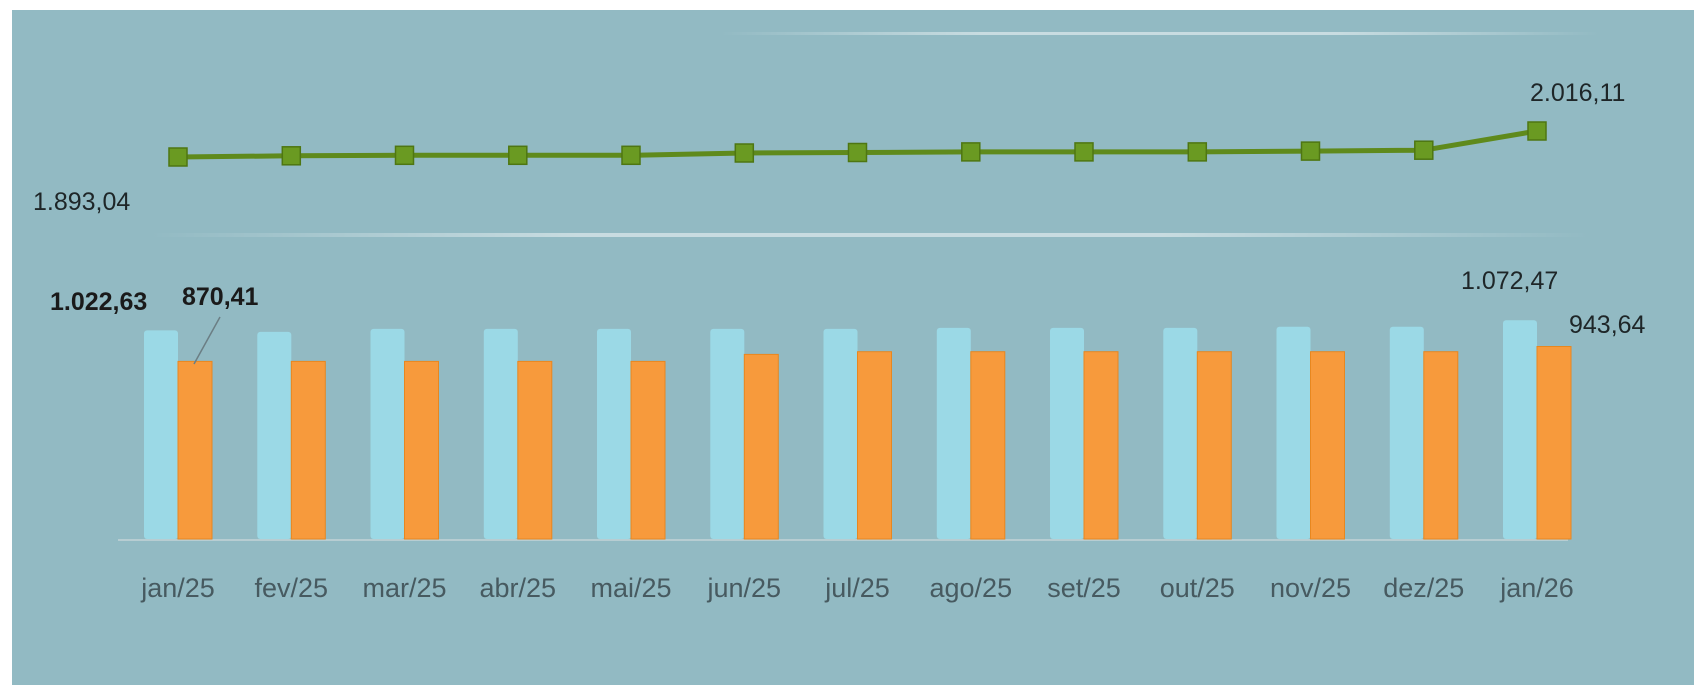 The height and width of the screenshot is (685, 1694). I want to click on line-marker-dez/25, so click(1424, 150).